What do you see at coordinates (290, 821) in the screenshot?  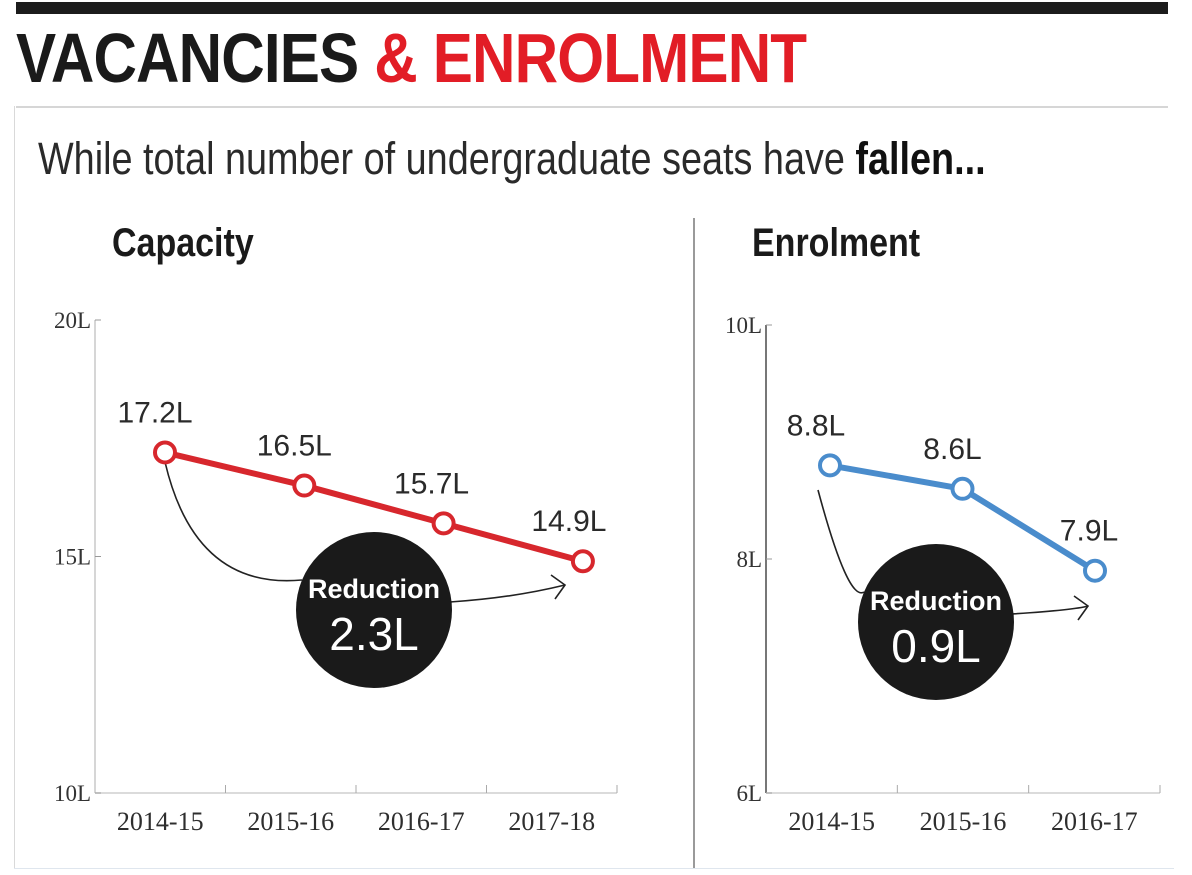 I see `capacity-x-tick-label: 2015-16` at bounding box center [290, 821].